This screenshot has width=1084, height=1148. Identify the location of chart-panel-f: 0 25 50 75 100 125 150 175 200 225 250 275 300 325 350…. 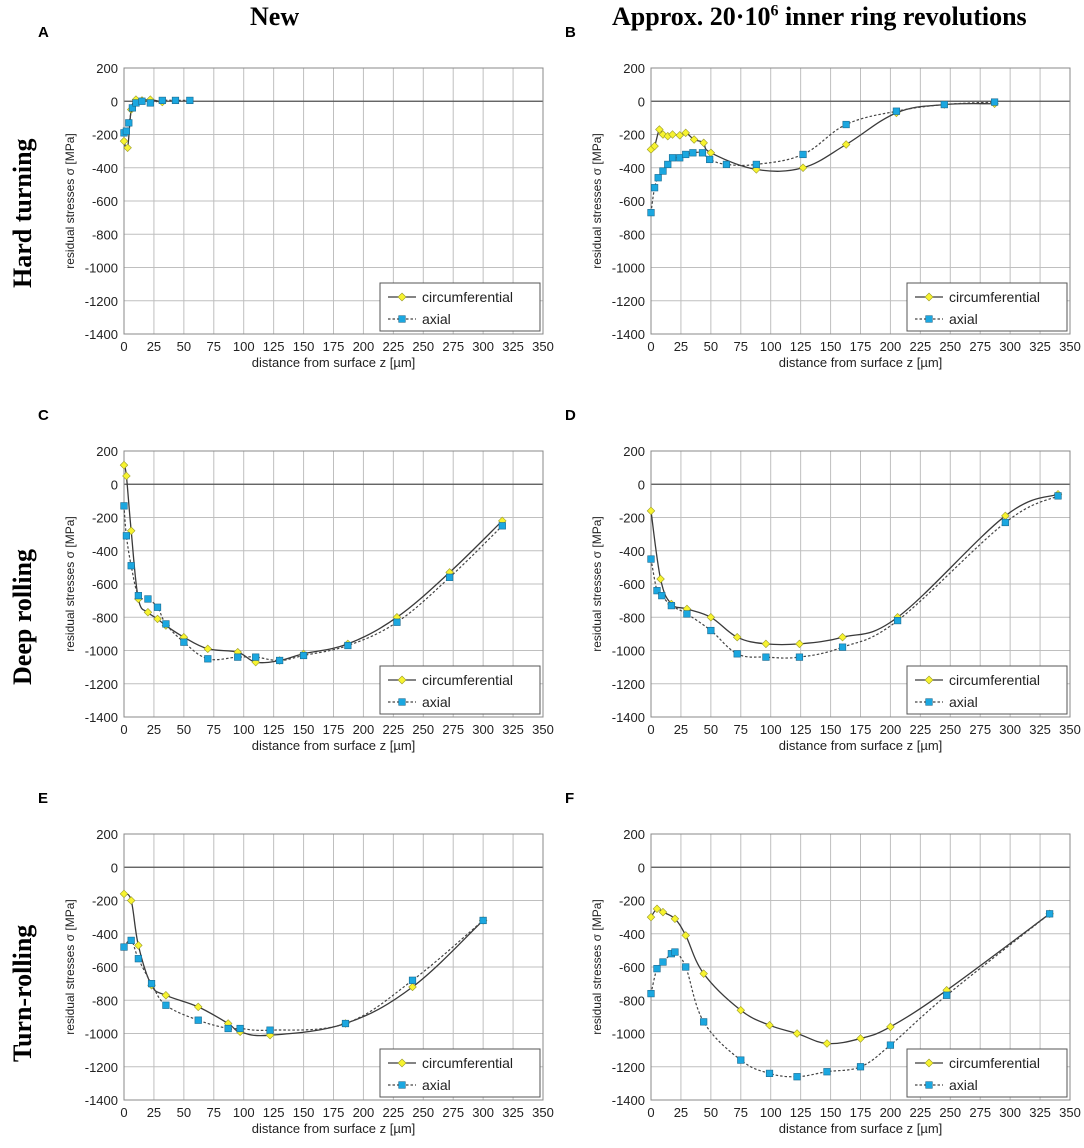
(835, 981).